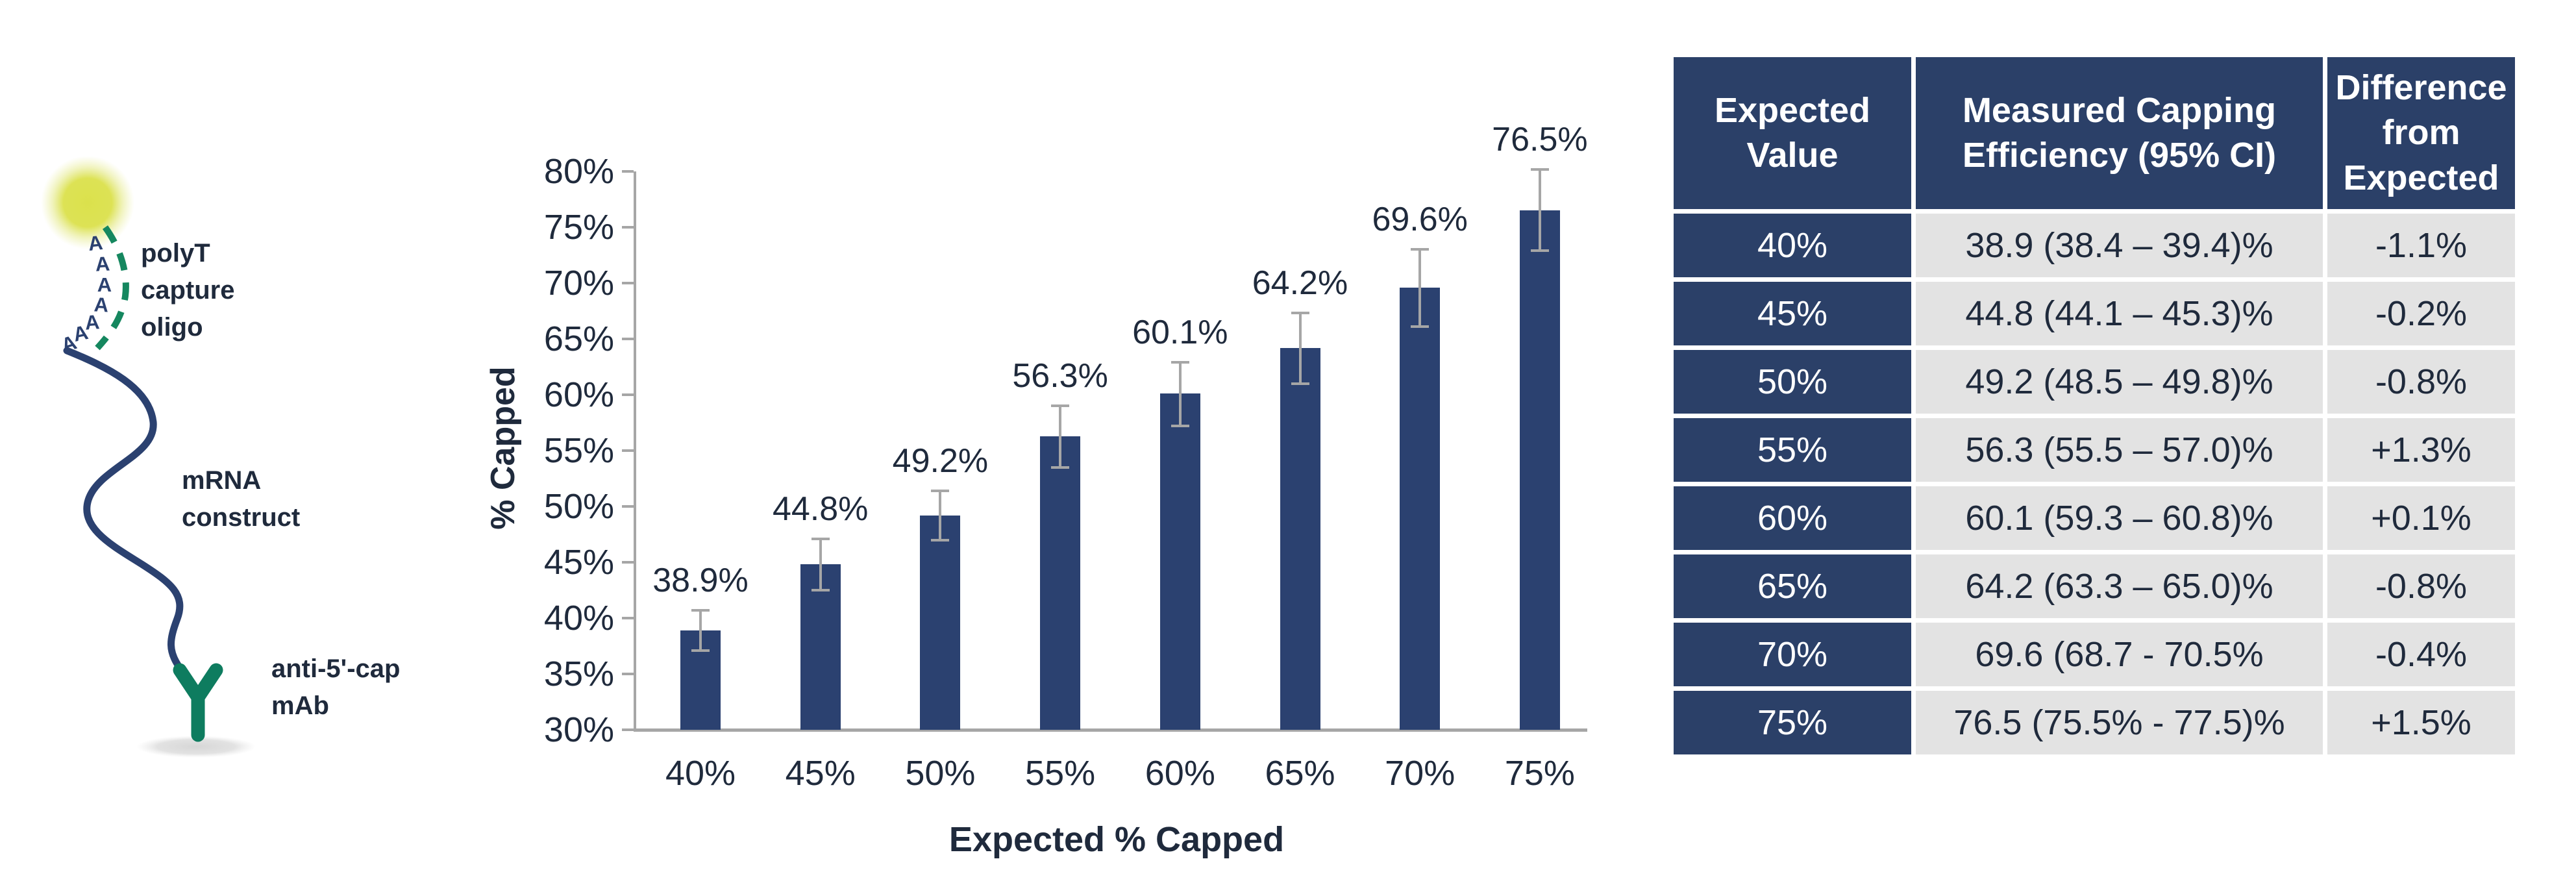  I want to click on y-tick-label: 50%, so click(578, 506).